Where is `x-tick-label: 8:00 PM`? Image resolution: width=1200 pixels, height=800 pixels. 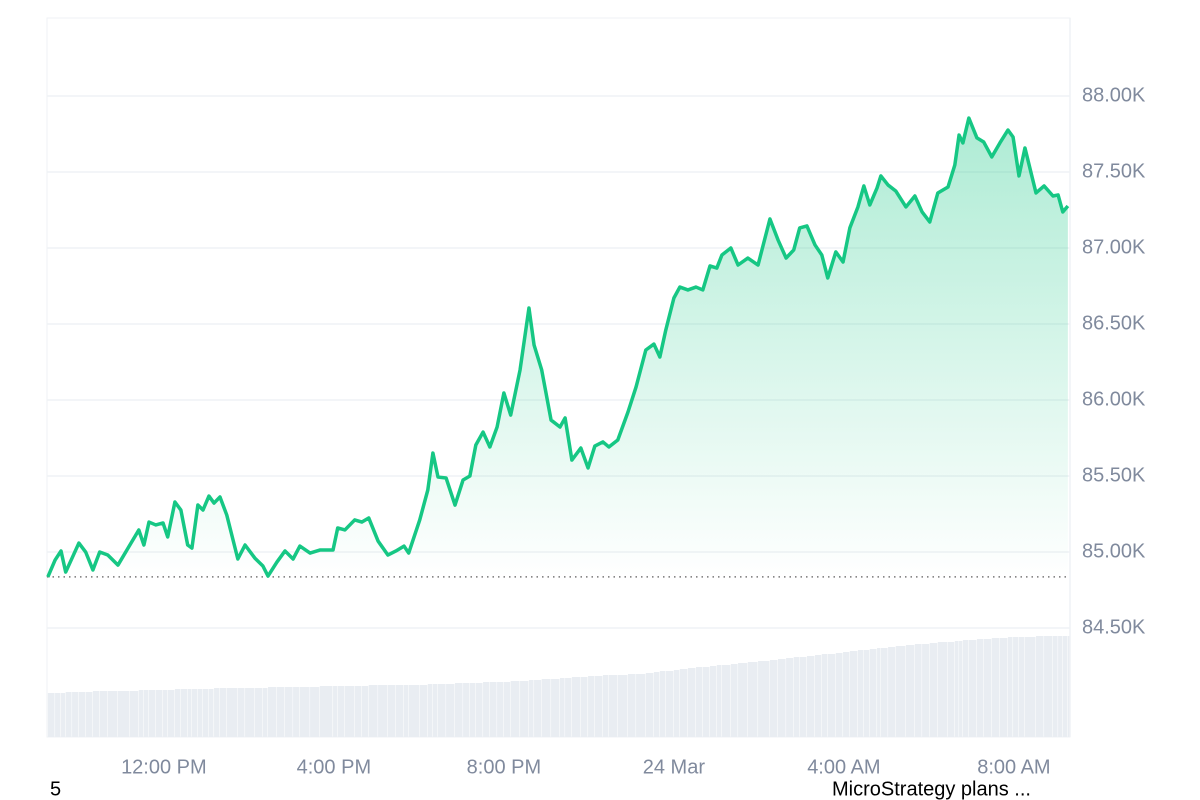
x-tick-label: 8:00 PM is located at coordinates (504, 767).